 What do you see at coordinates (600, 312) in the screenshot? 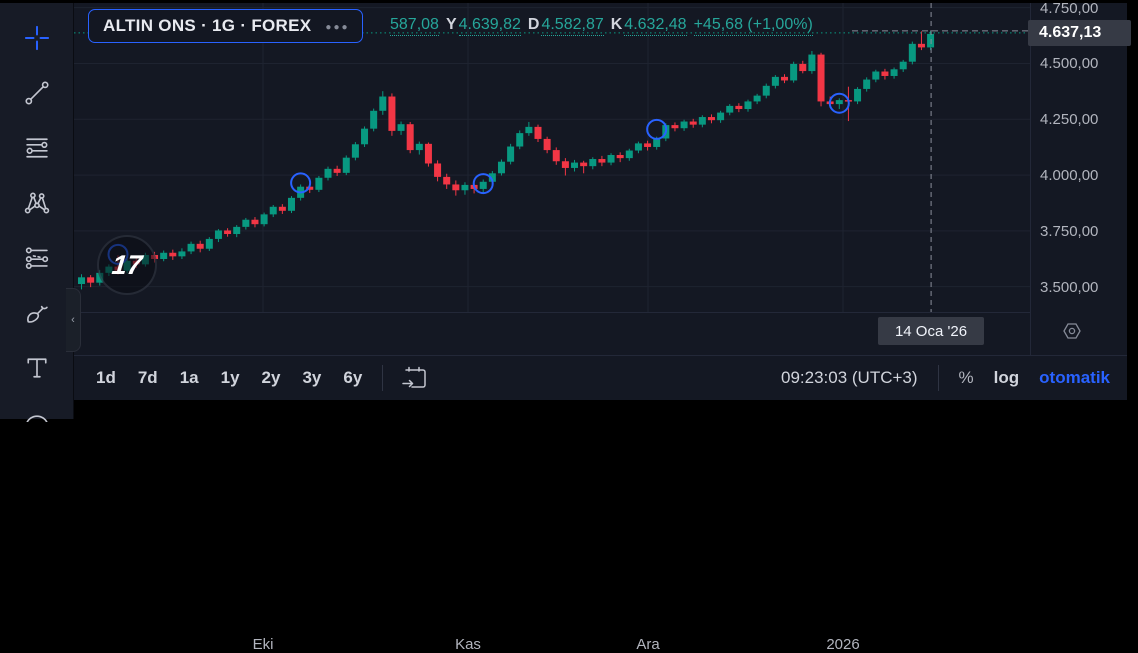
I see `time-axis-separator` at bounding box center [600, 312].